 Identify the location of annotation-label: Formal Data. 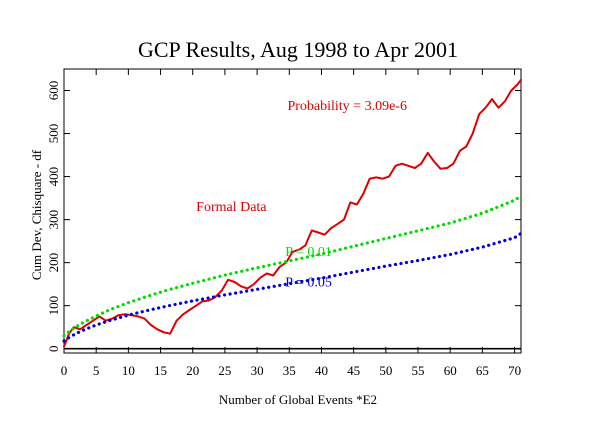
(231, 207).